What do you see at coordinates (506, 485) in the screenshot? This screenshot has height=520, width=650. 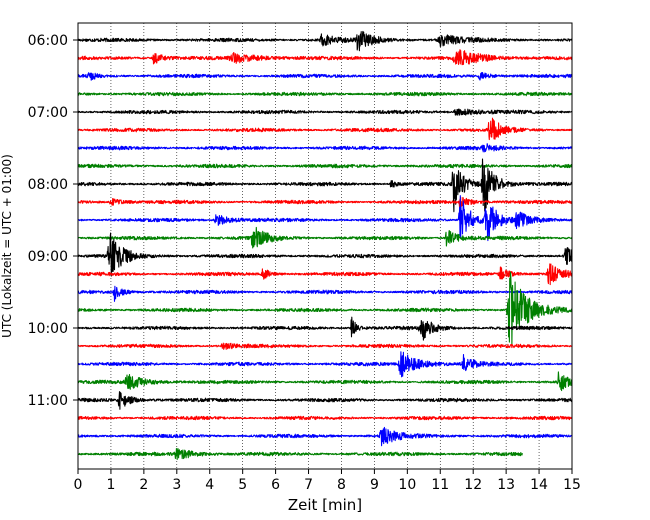 I see `x-tick-label: 13` at bounding box center [506, 485].